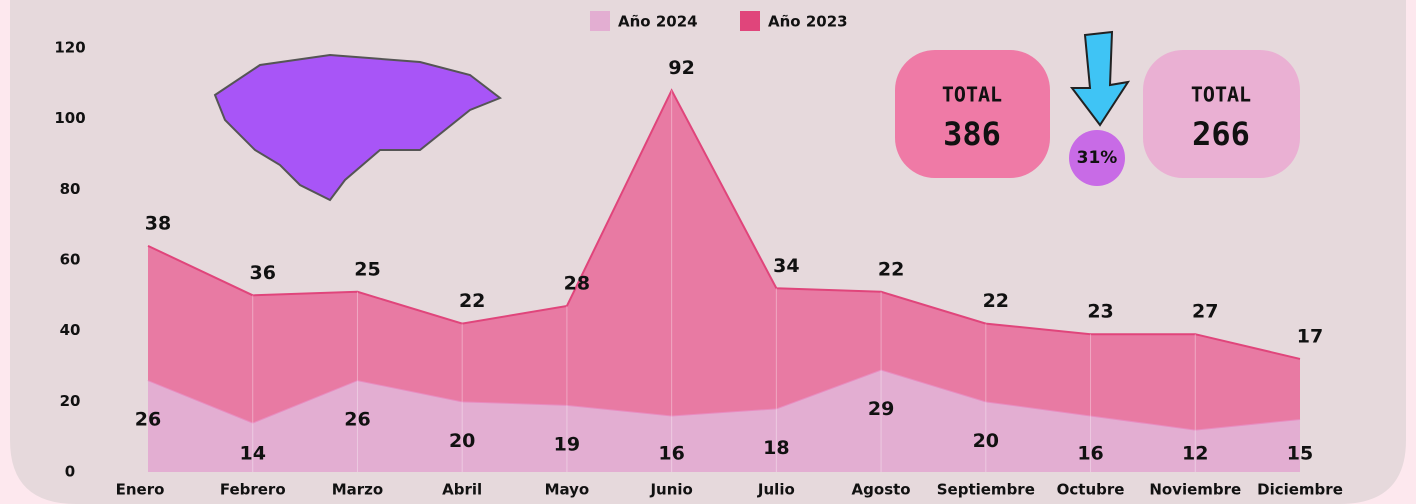 This screenshot has height=504, width=1416. What do you see at coordinates (1195, 454) in the screenshot?
I see `value-label: 12` at bounding box center [1195, 454].